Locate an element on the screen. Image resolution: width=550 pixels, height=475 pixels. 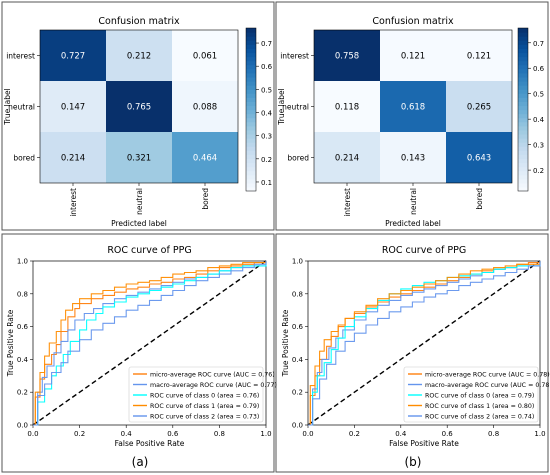
colorbar-frame is located at coordinates (251, 109).